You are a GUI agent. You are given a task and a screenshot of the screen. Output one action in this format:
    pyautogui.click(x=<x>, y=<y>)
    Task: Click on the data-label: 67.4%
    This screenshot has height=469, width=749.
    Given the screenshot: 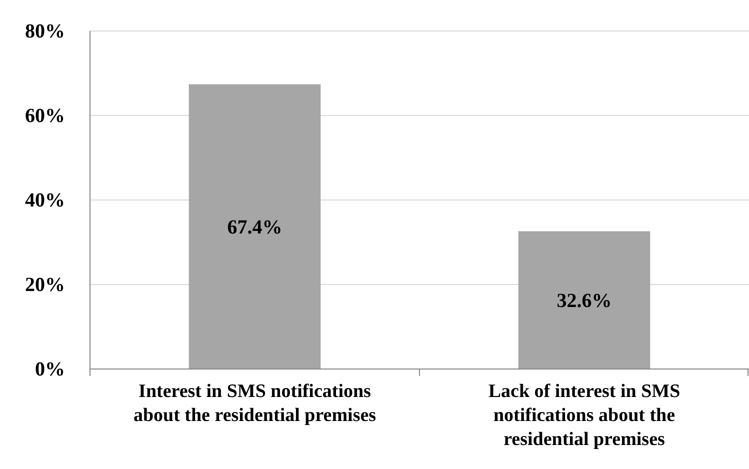 What is the action you would take?
    pyautogui.click(x=254, y=227)
    